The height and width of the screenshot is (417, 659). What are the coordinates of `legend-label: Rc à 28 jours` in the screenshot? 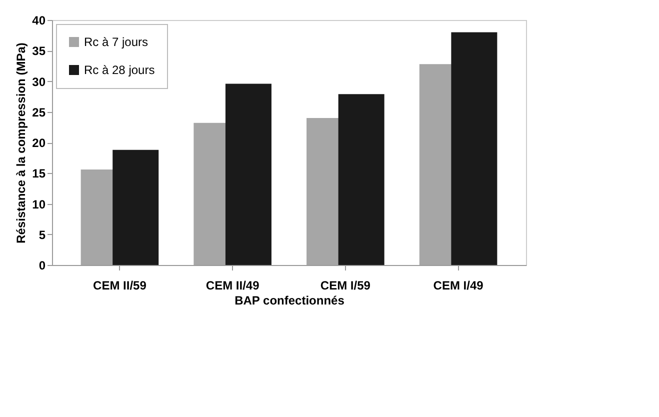 It's located at (119, 70).